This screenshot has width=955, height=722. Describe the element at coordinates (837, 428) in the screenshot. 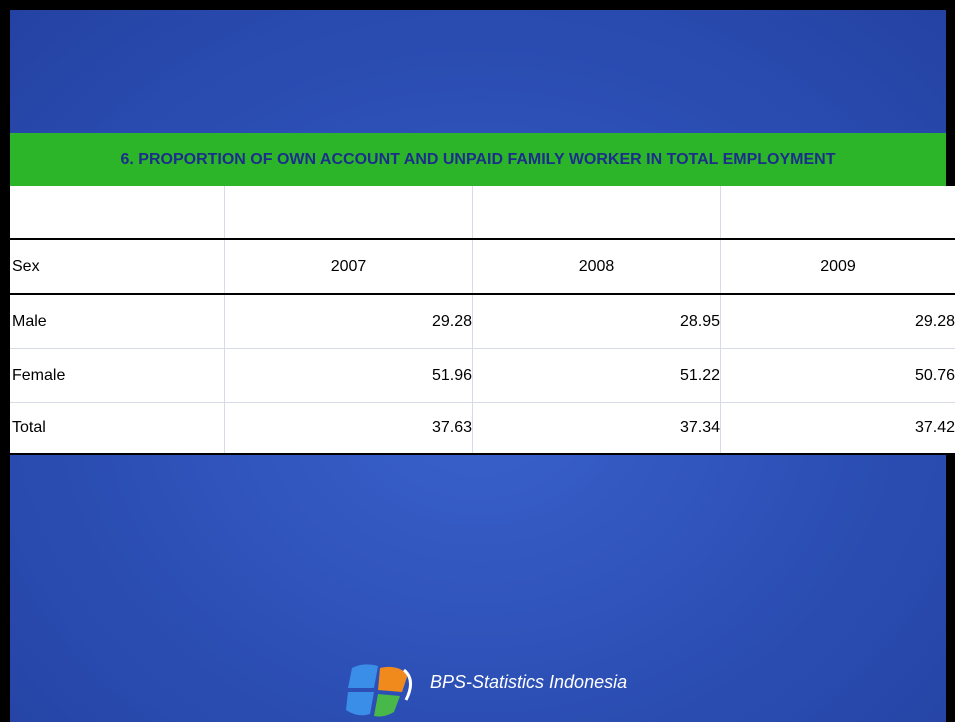

I see `table-cell: 37.42` at that location.